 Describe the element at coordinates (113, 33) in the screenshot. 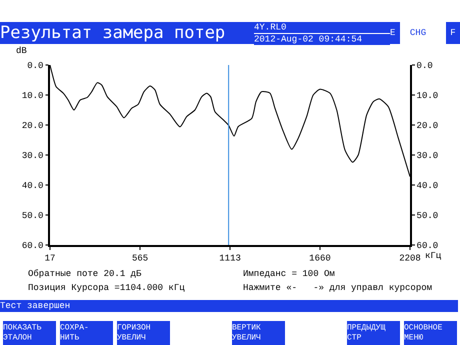

I see `chart-title: Результат замера потер` at that location.